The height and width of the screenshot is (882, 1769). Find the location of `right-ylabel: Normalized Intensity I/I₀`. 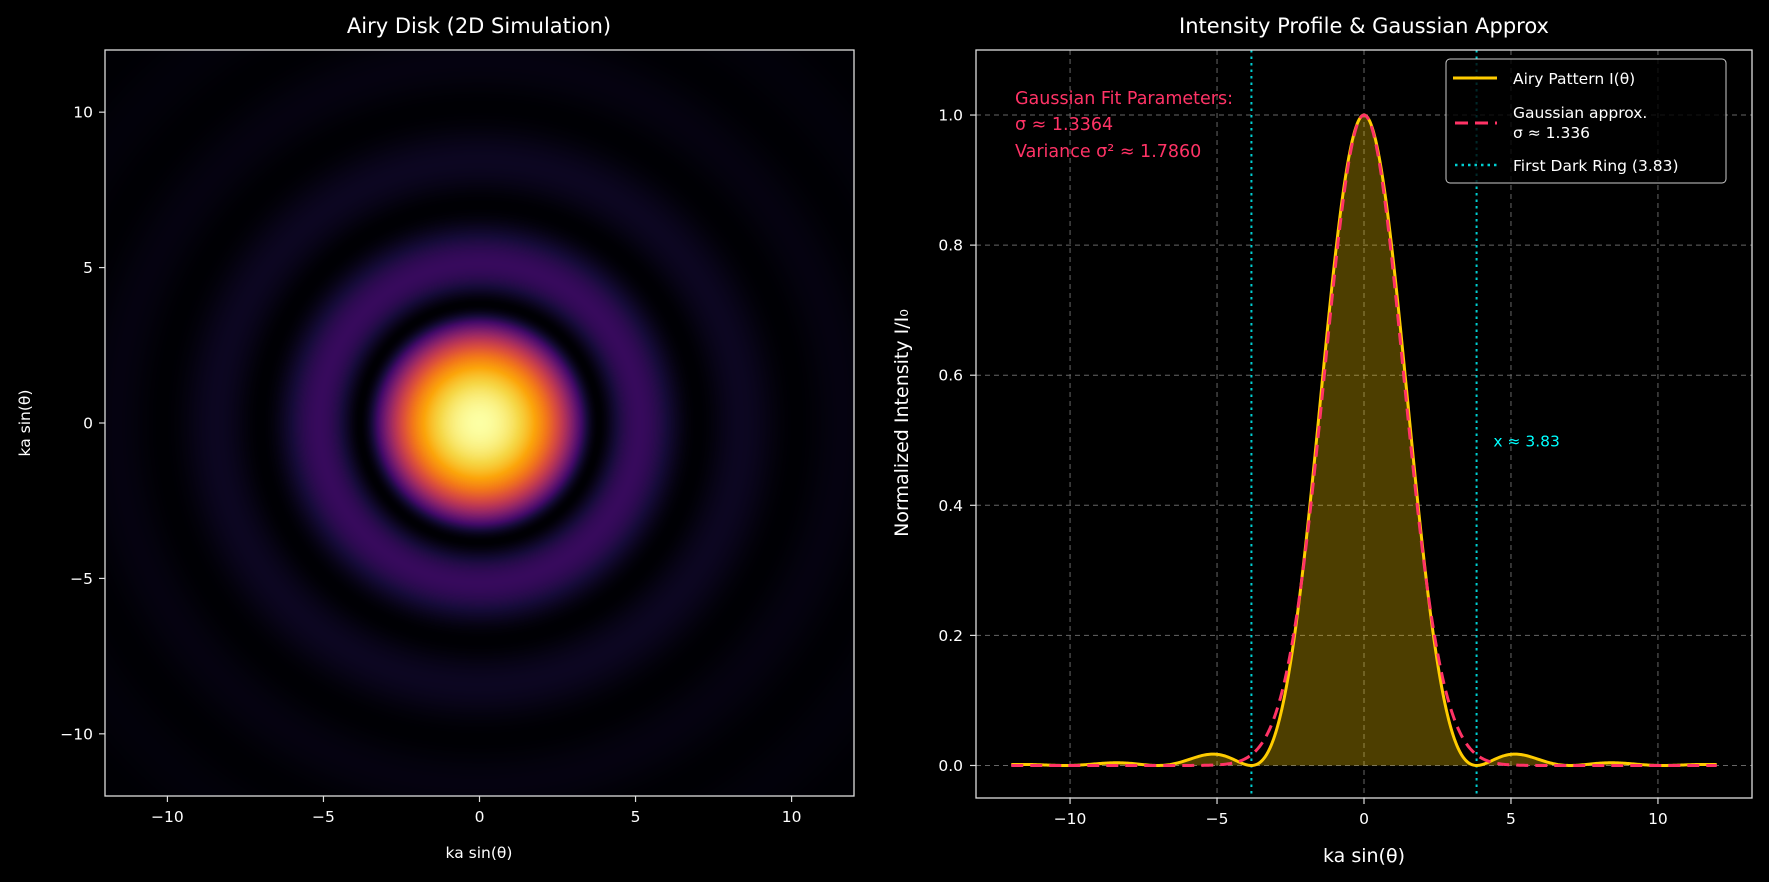

right-ylabel: Normalized Intensity I/I₀ is located at coordinates (902, 423).